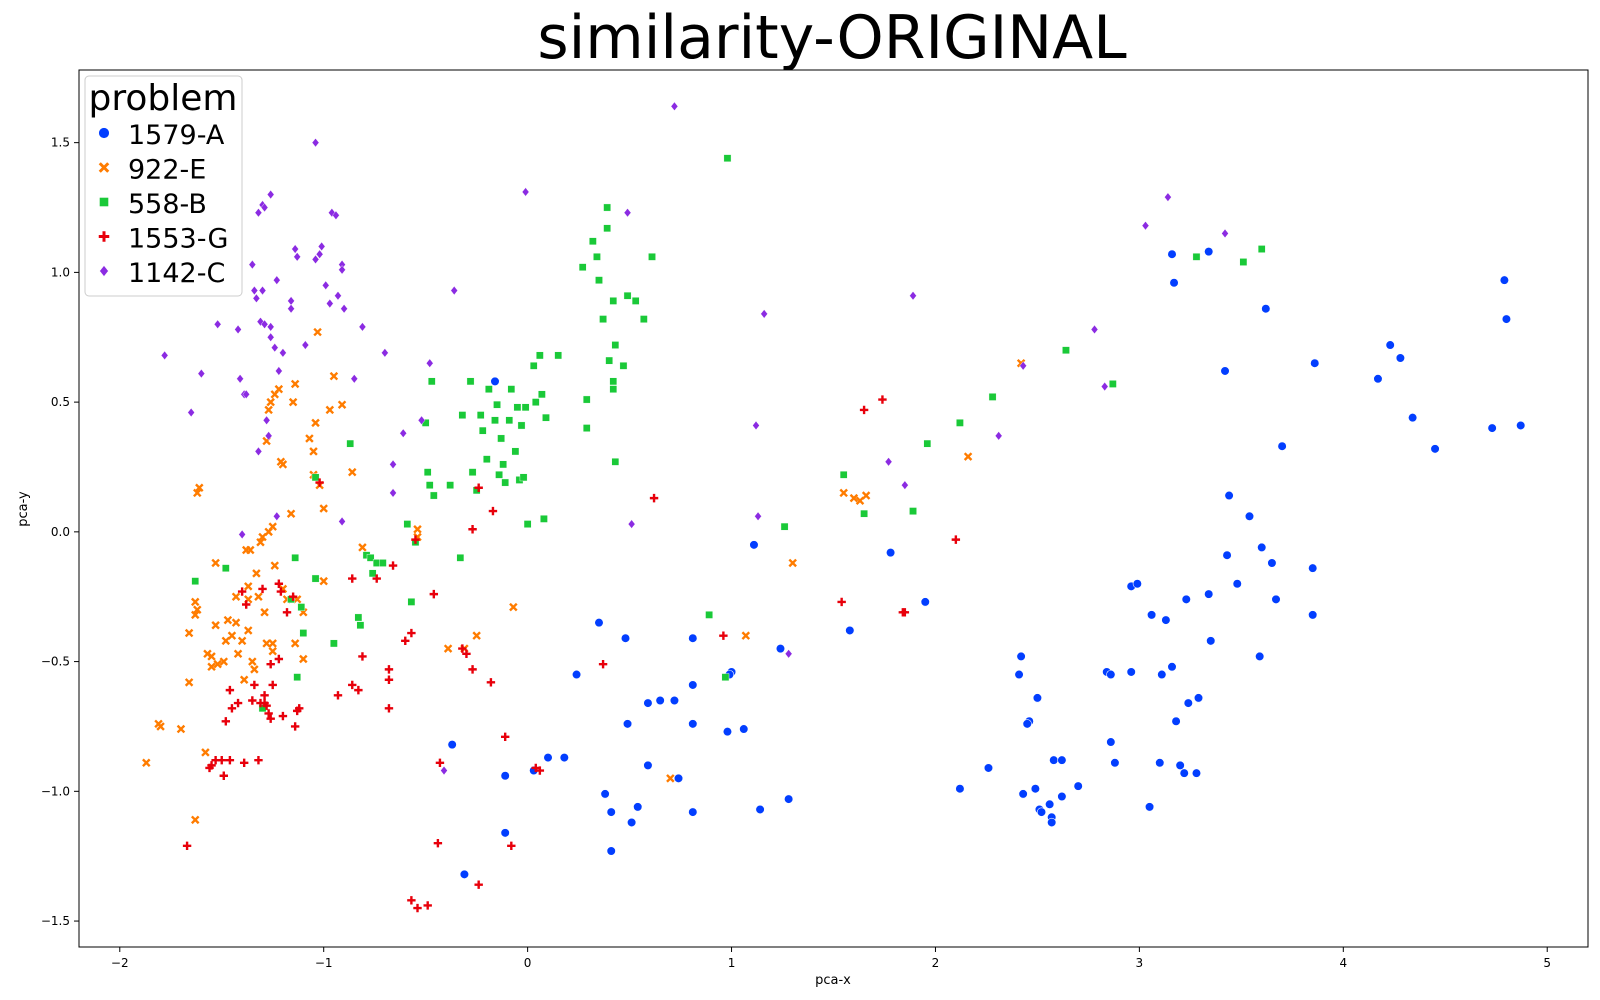  I want to click on y-tick-label: −1.0, so click(55, 791).